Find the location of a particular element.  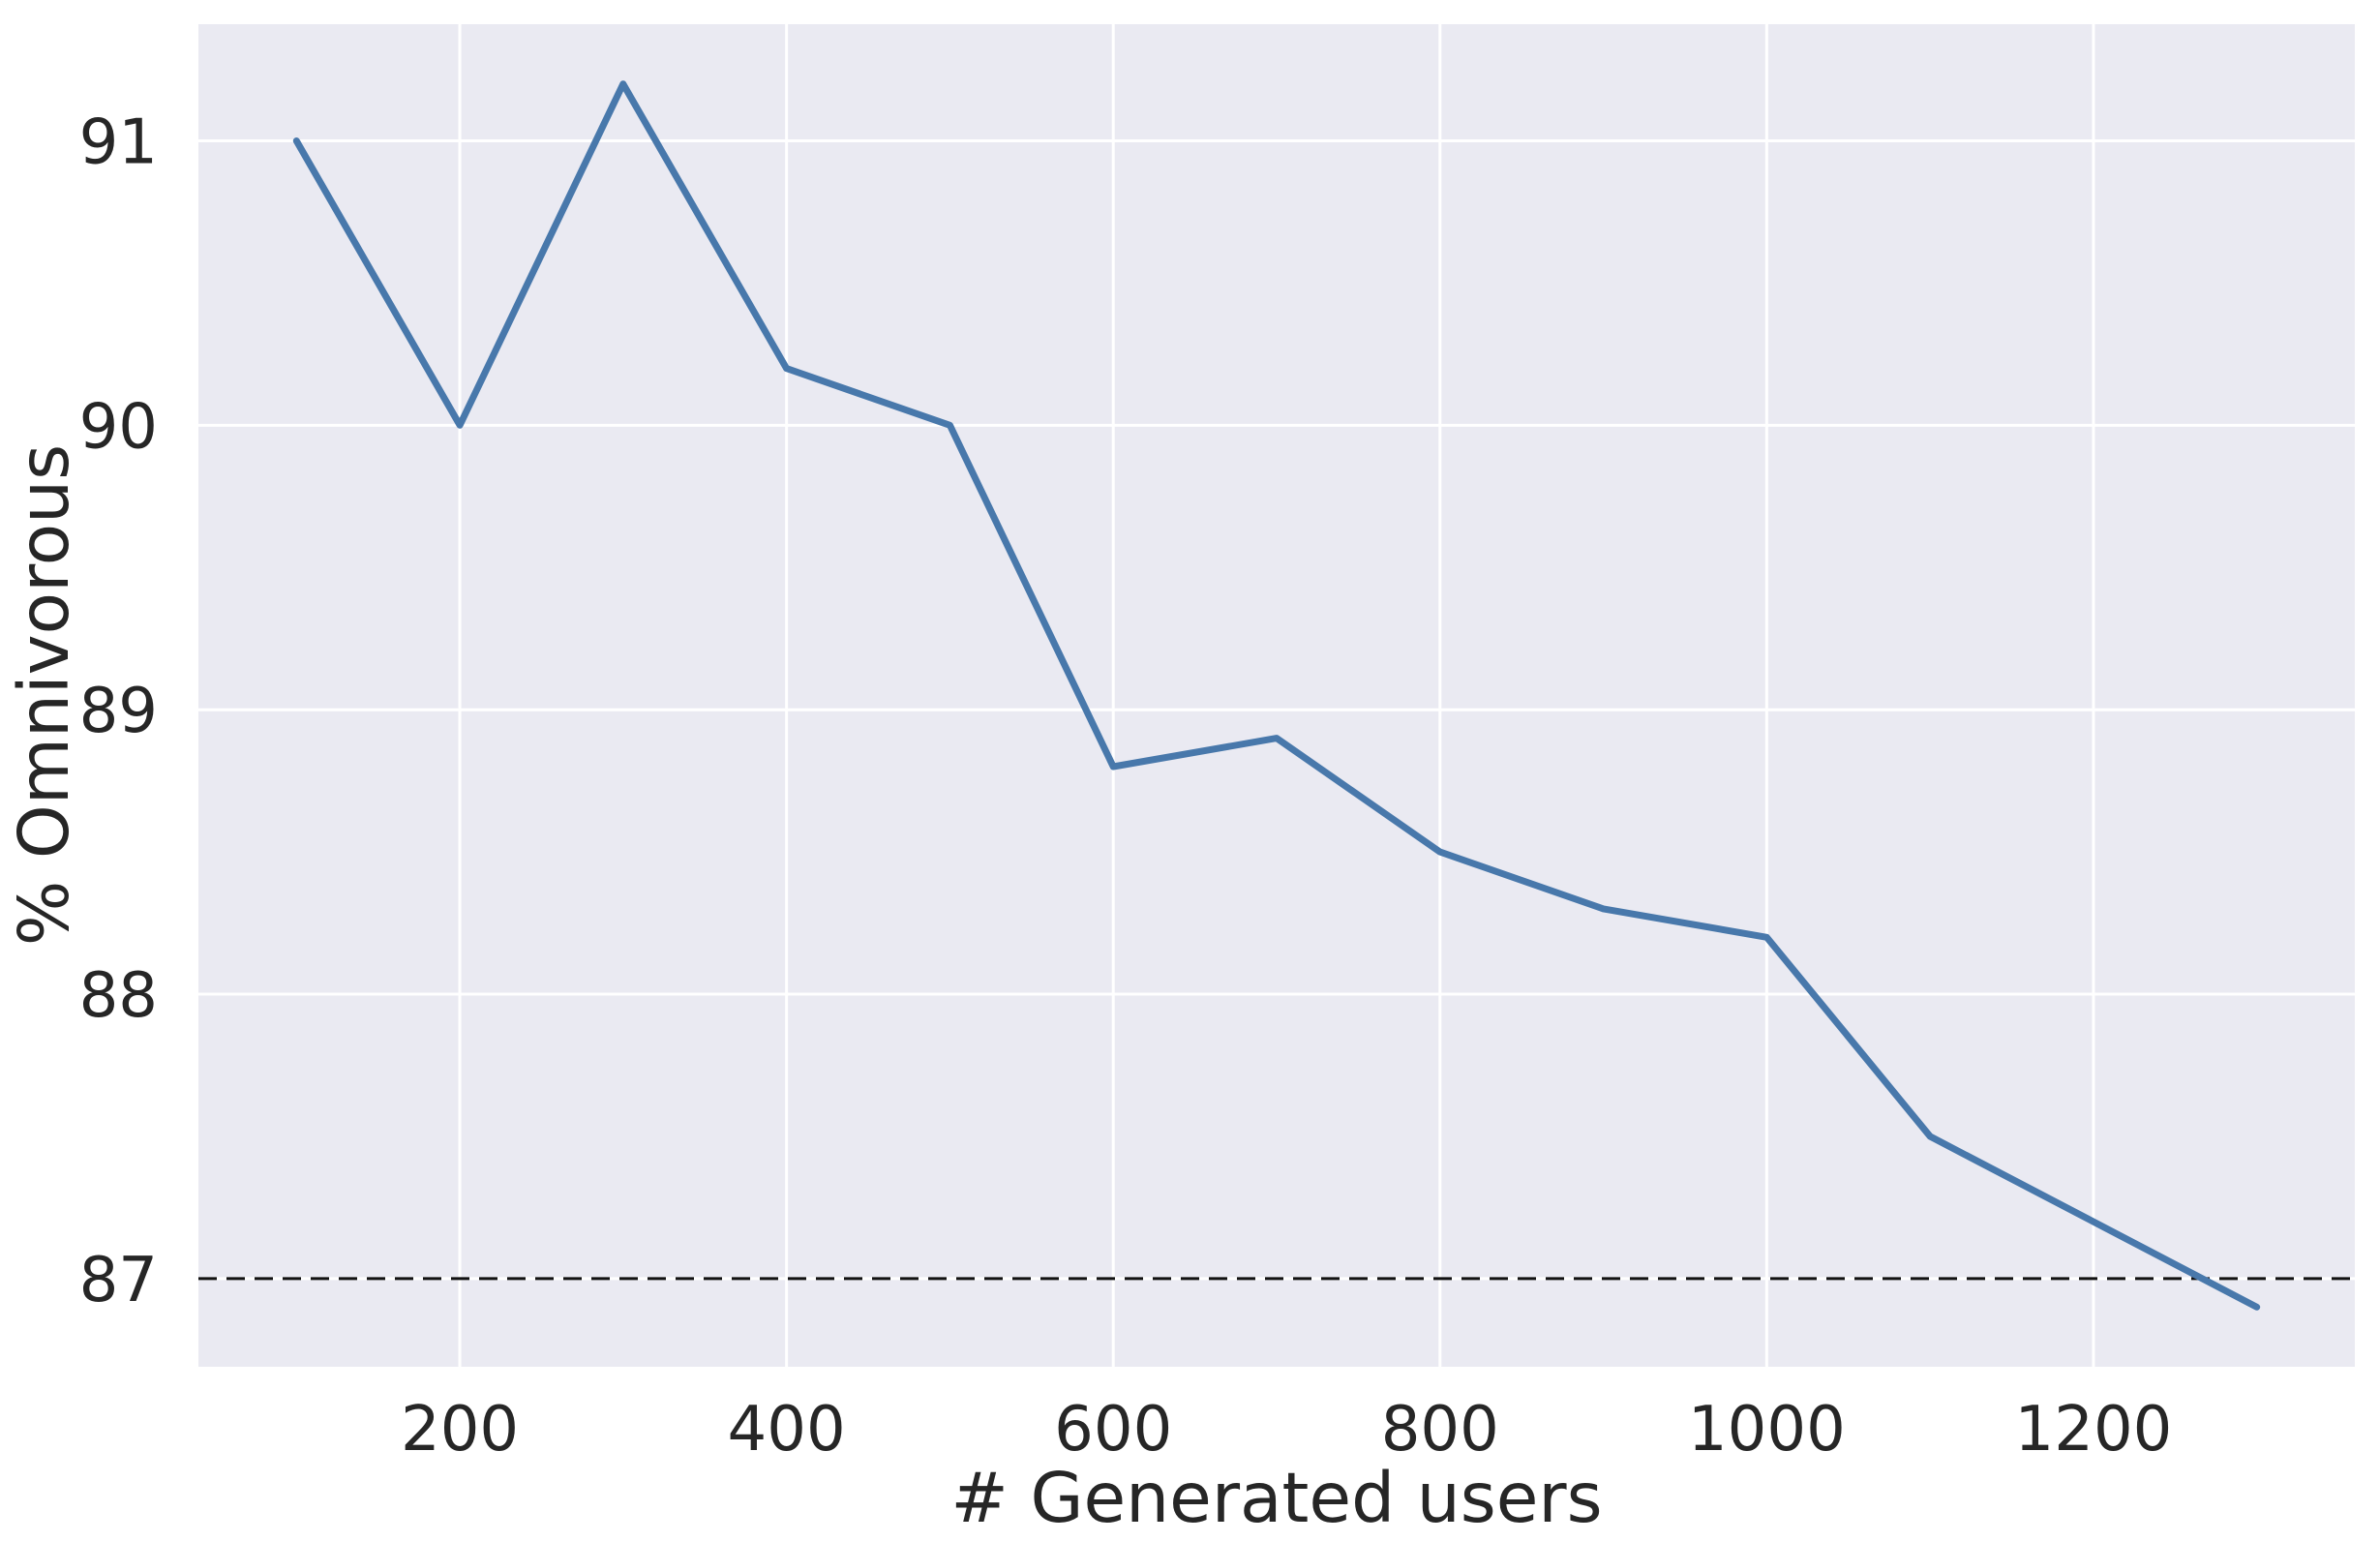

x-tick-label-1200: 1200 is located at coordinates (2094, 1430).